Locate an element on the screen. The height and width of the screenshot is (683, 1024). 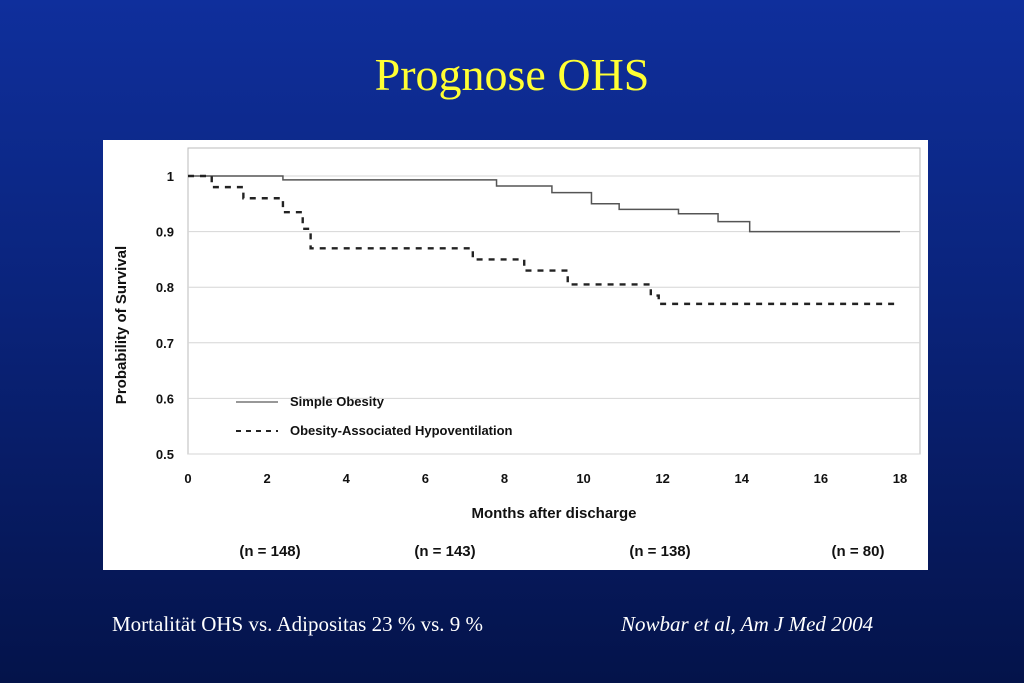
x-tick-label: 2 is located at coordinates (266, 478).